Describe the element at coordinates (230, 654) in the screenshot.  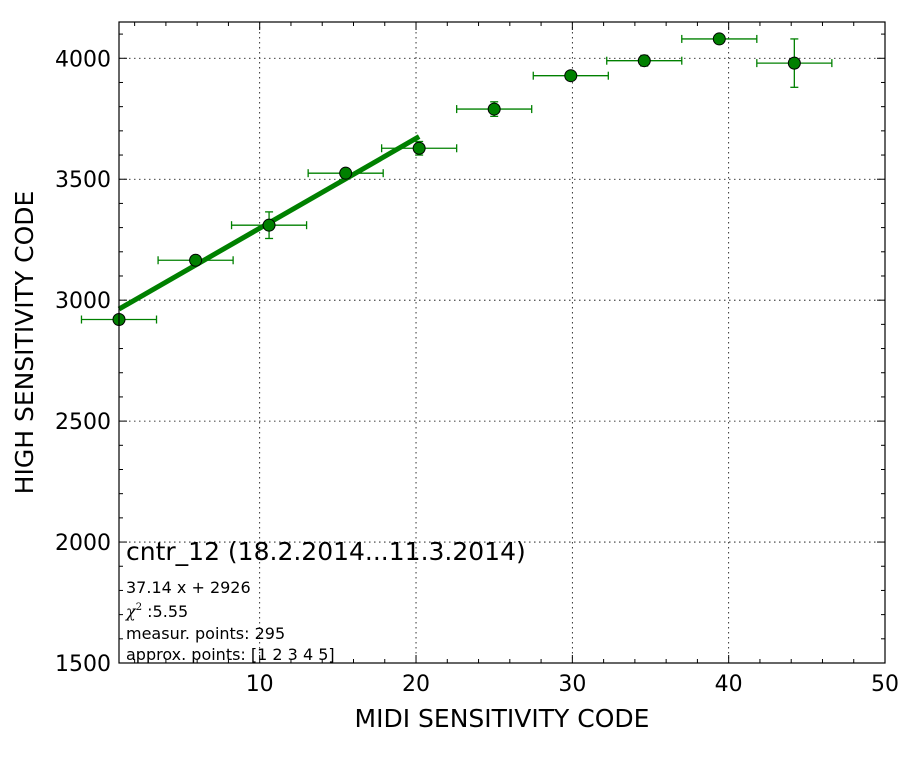
I see `annotation-approx-points: approx. points: [1 2 3 4 5]` at that location.